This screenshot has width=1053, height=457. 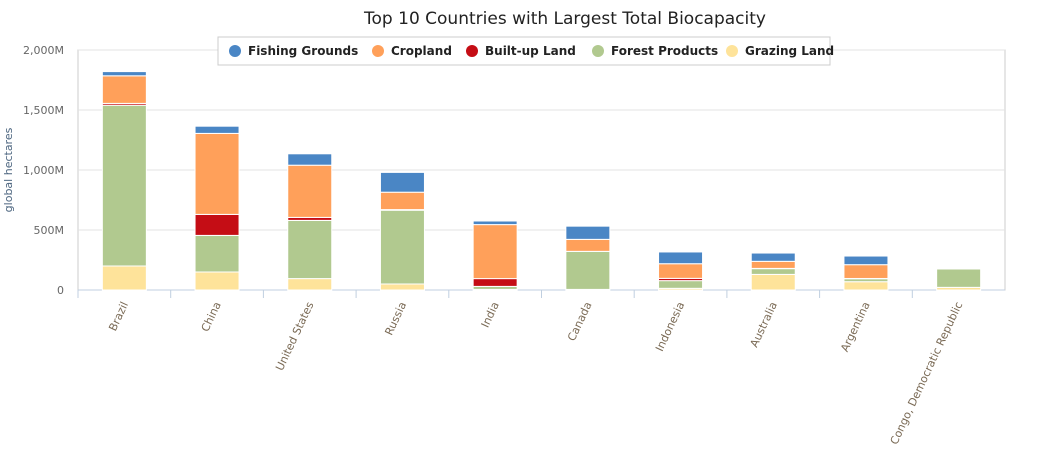 I want to click on legend-label: Forest Products, so click(x=664, y=51).